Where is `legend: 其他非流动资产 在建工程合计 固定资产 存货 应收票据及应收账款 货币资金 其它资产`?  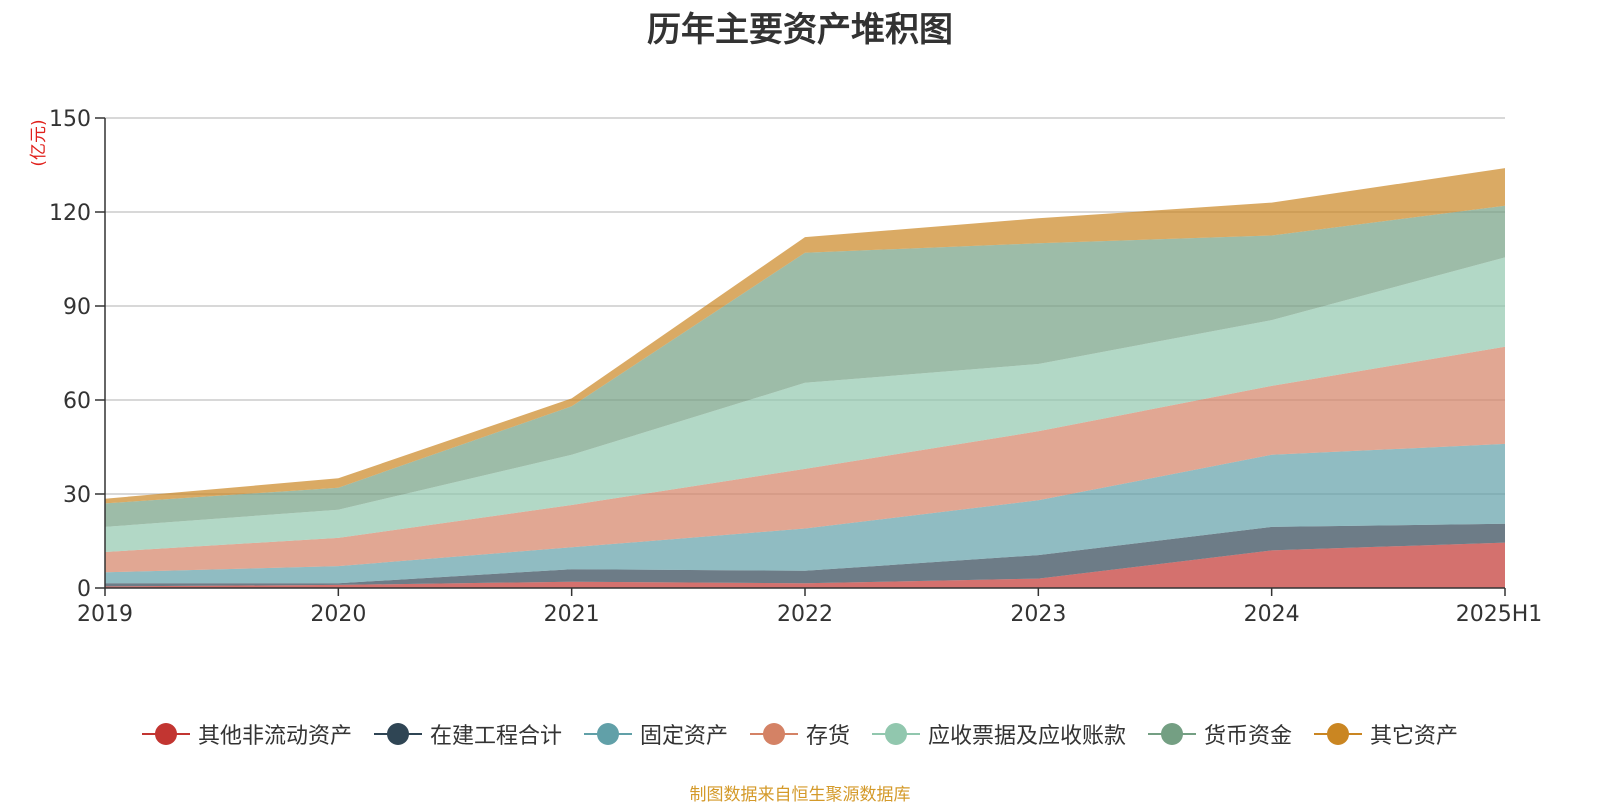 legend: 其他非流动资产 在建工程合计 固定资产 存货 应收票据及应收账款 货币资金 其它资产 is located at coordinates (800, 734).